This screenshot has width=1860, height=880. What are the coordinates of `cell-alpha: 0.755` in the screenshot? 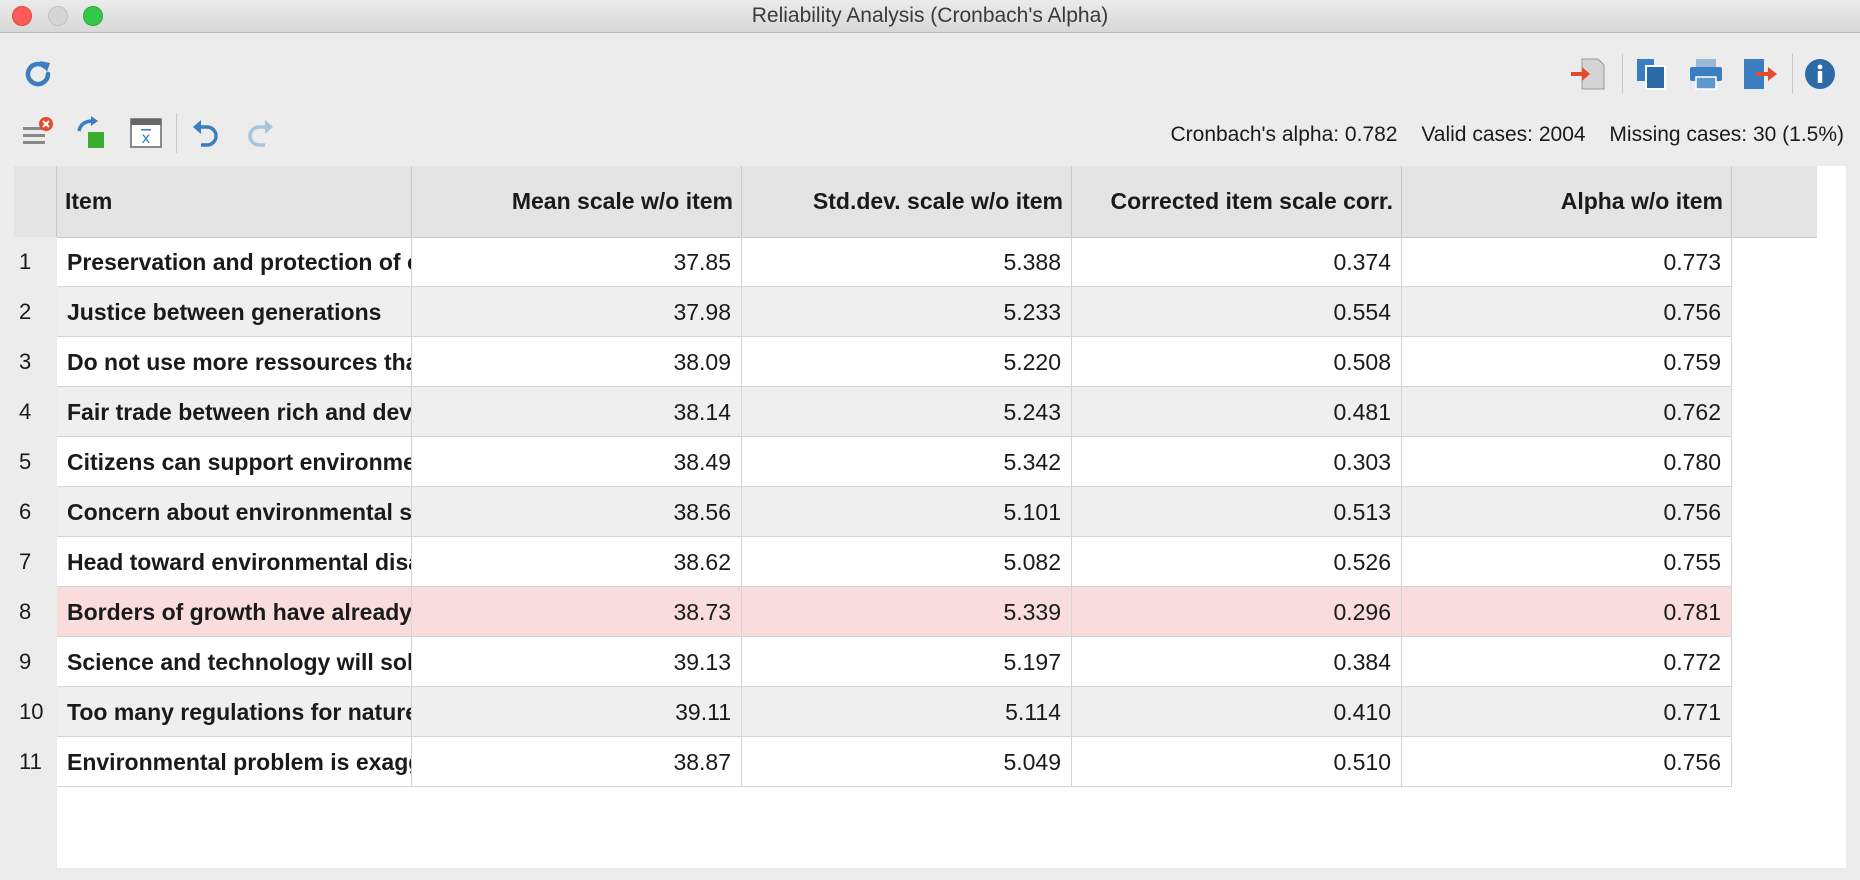 It's located at (1567, 562).